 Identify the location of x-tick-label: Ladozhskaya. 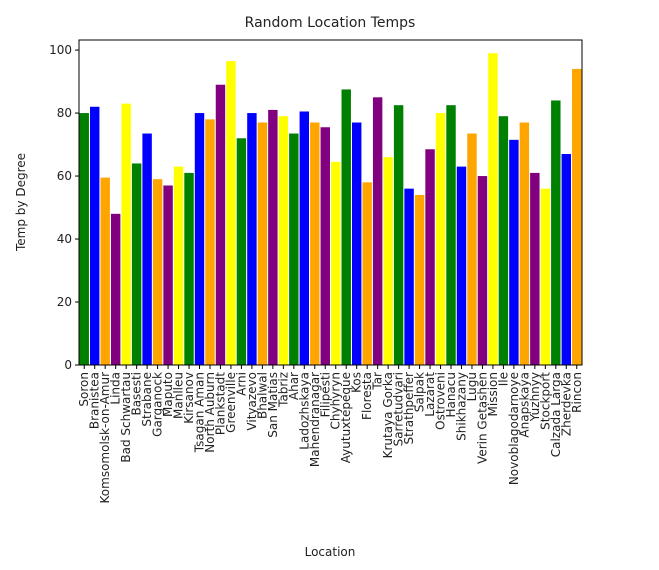
(304, 411).